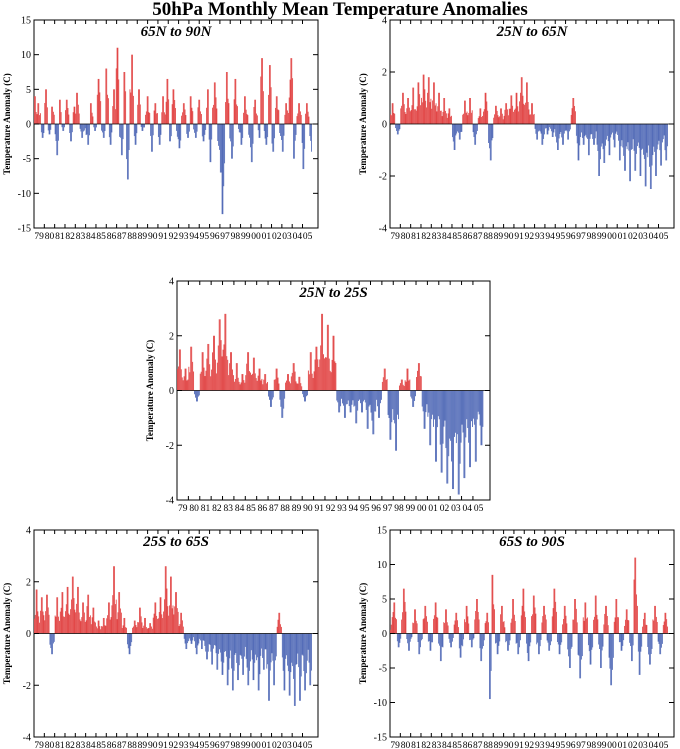  What do you see at coordinates (382, 565) in the screenshot?
I see `y-tick-label: 10` at bounding box center [382, 565].